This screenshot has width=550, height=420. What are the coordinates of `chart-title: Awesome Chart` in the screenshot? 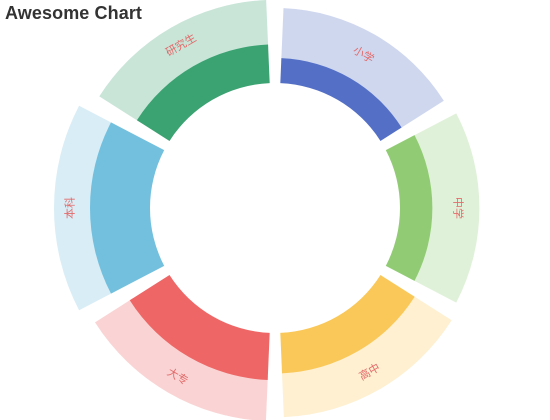 It's located at (74, 13).